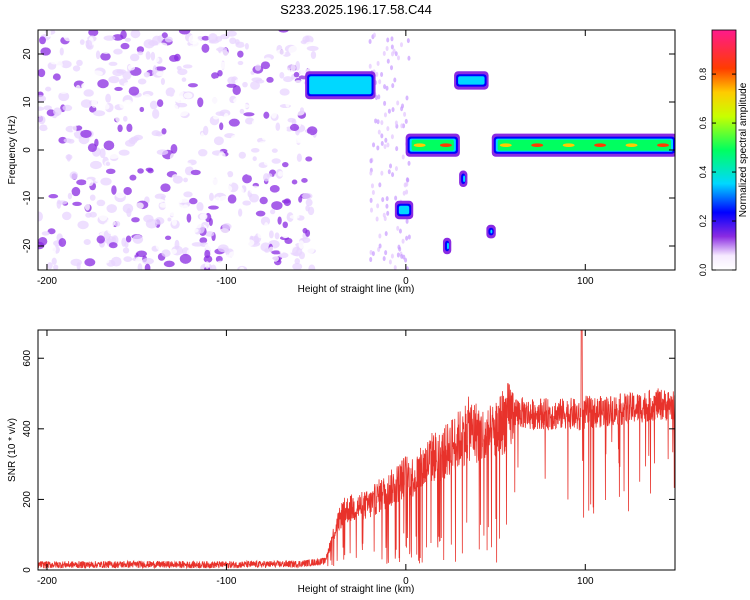  Describe the element at coordinates (406, 581) in the screenshot. I see `snr-x-tick-label: 0` at that location.